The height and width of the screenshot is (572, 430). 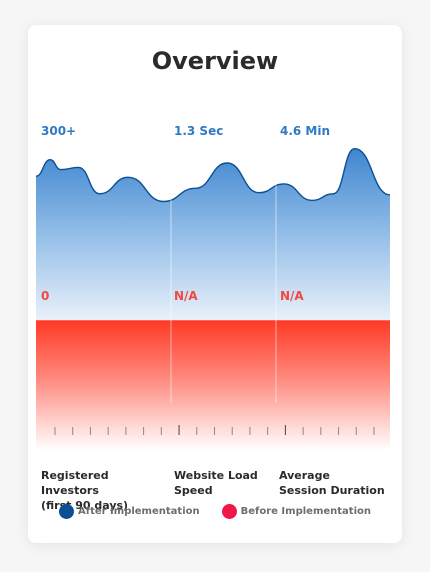 What do you see at coordinates (186, 296) in the screenshot?
I see `before-value-load-speed: N/A` at bounding box center [186, 296].